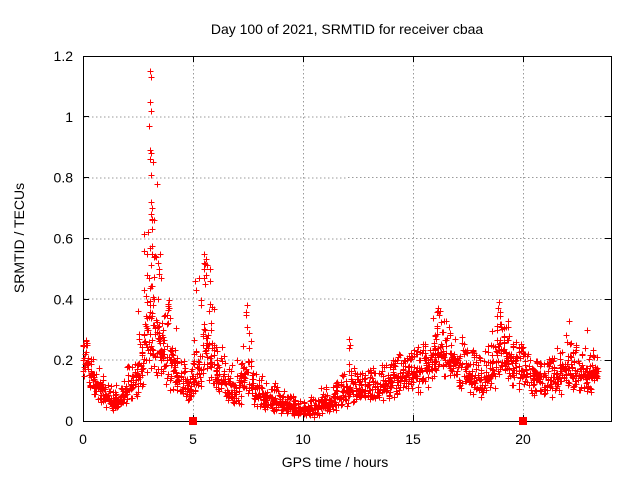  Describe the element at coordinates (523, 439) in the screenshot. I see `x-tick-label: 20` at that location.